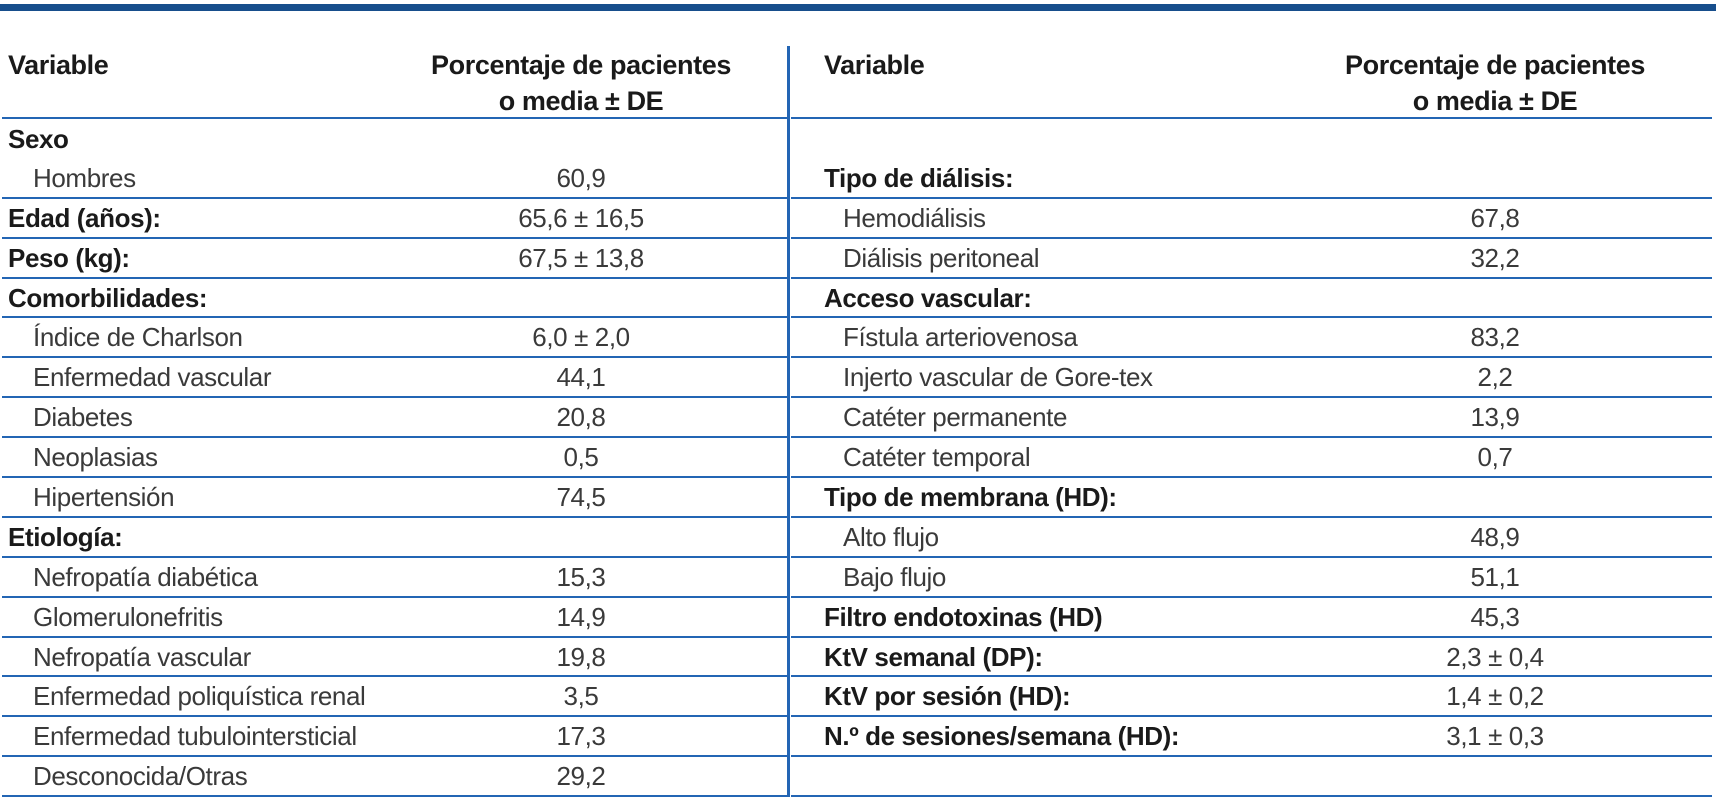  Describe the element at coordinates (581, 616) in the screenshot. I see `row-value: 14,9` at that location.